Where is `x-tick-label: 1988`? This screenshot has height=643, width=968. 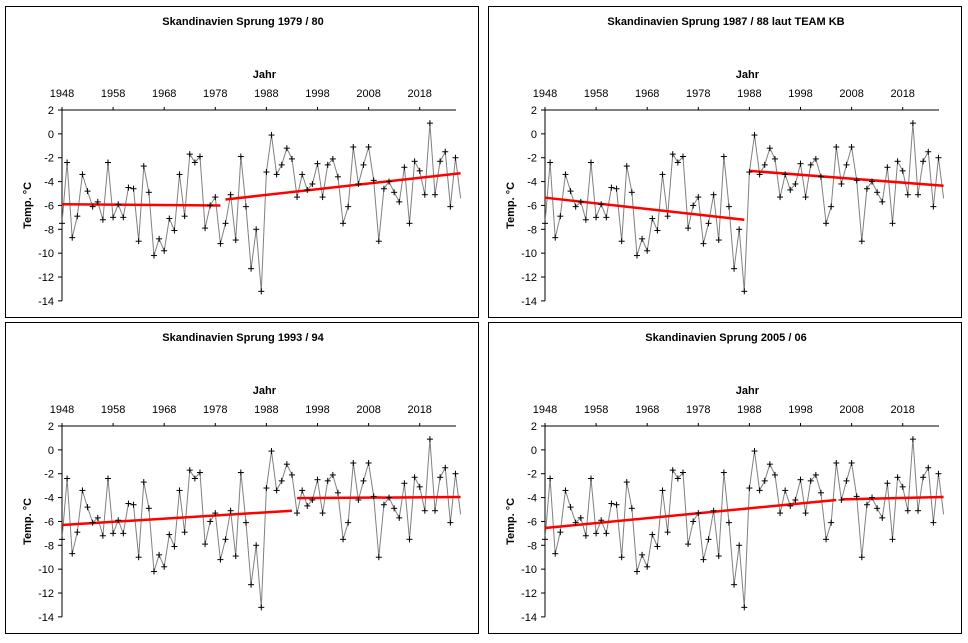
x-tick-label: 1988 is located at coordinates (749, 94).